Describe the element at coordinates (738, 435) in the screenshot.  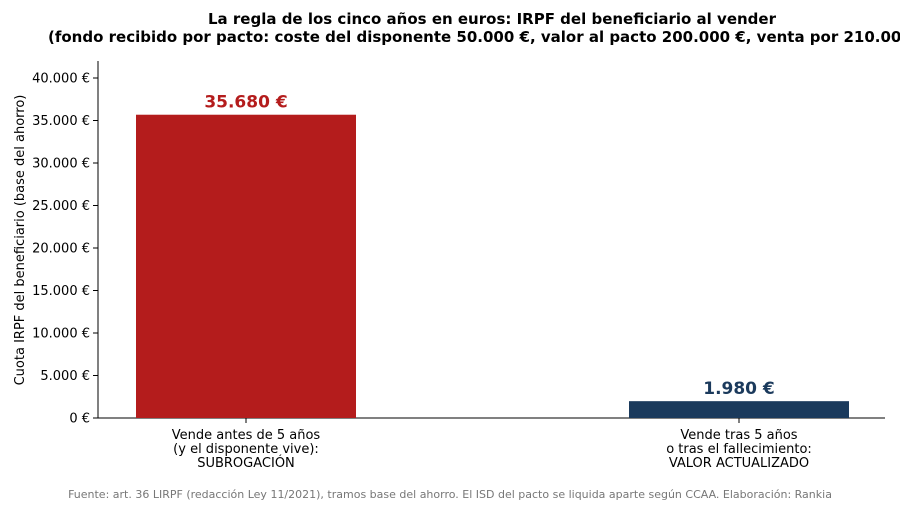
I see `x-tick-label: Vende tras 5 años` at that location.